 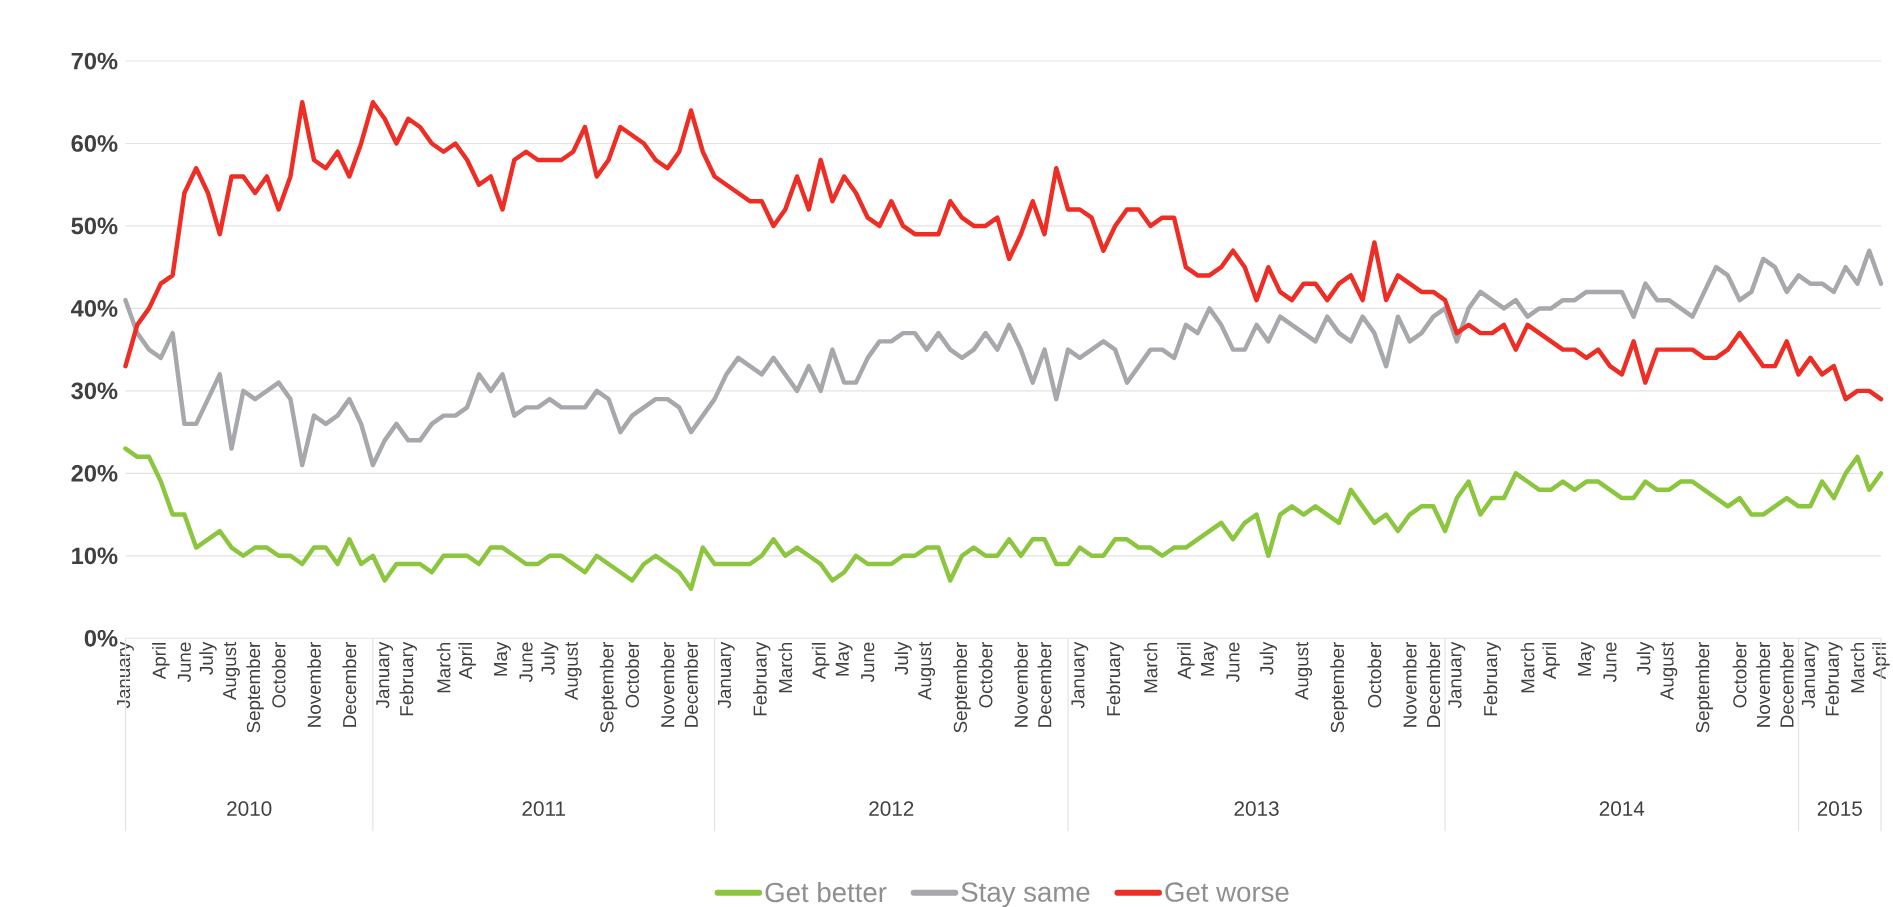 What do you see at coordinates (543, 808) in the screenshot?
I see `text: 2011` at bounding box center [543, 808].